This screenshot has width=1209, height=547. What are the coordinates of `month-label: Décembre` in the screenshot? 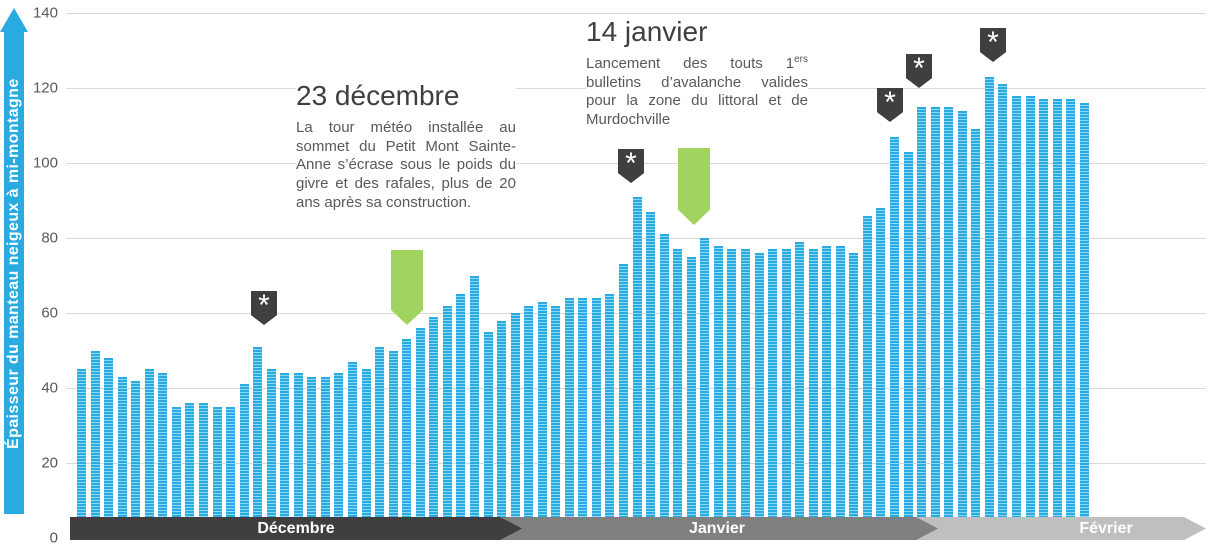 It's located at (296, 528).